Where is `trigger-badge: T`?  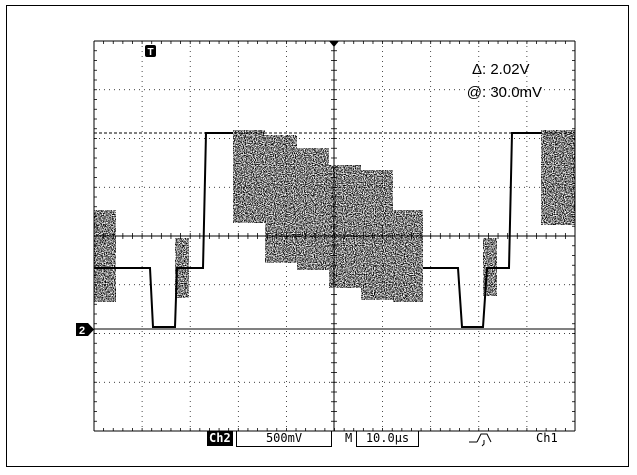
trigger-badge: T is located at coordinates (150, 51).